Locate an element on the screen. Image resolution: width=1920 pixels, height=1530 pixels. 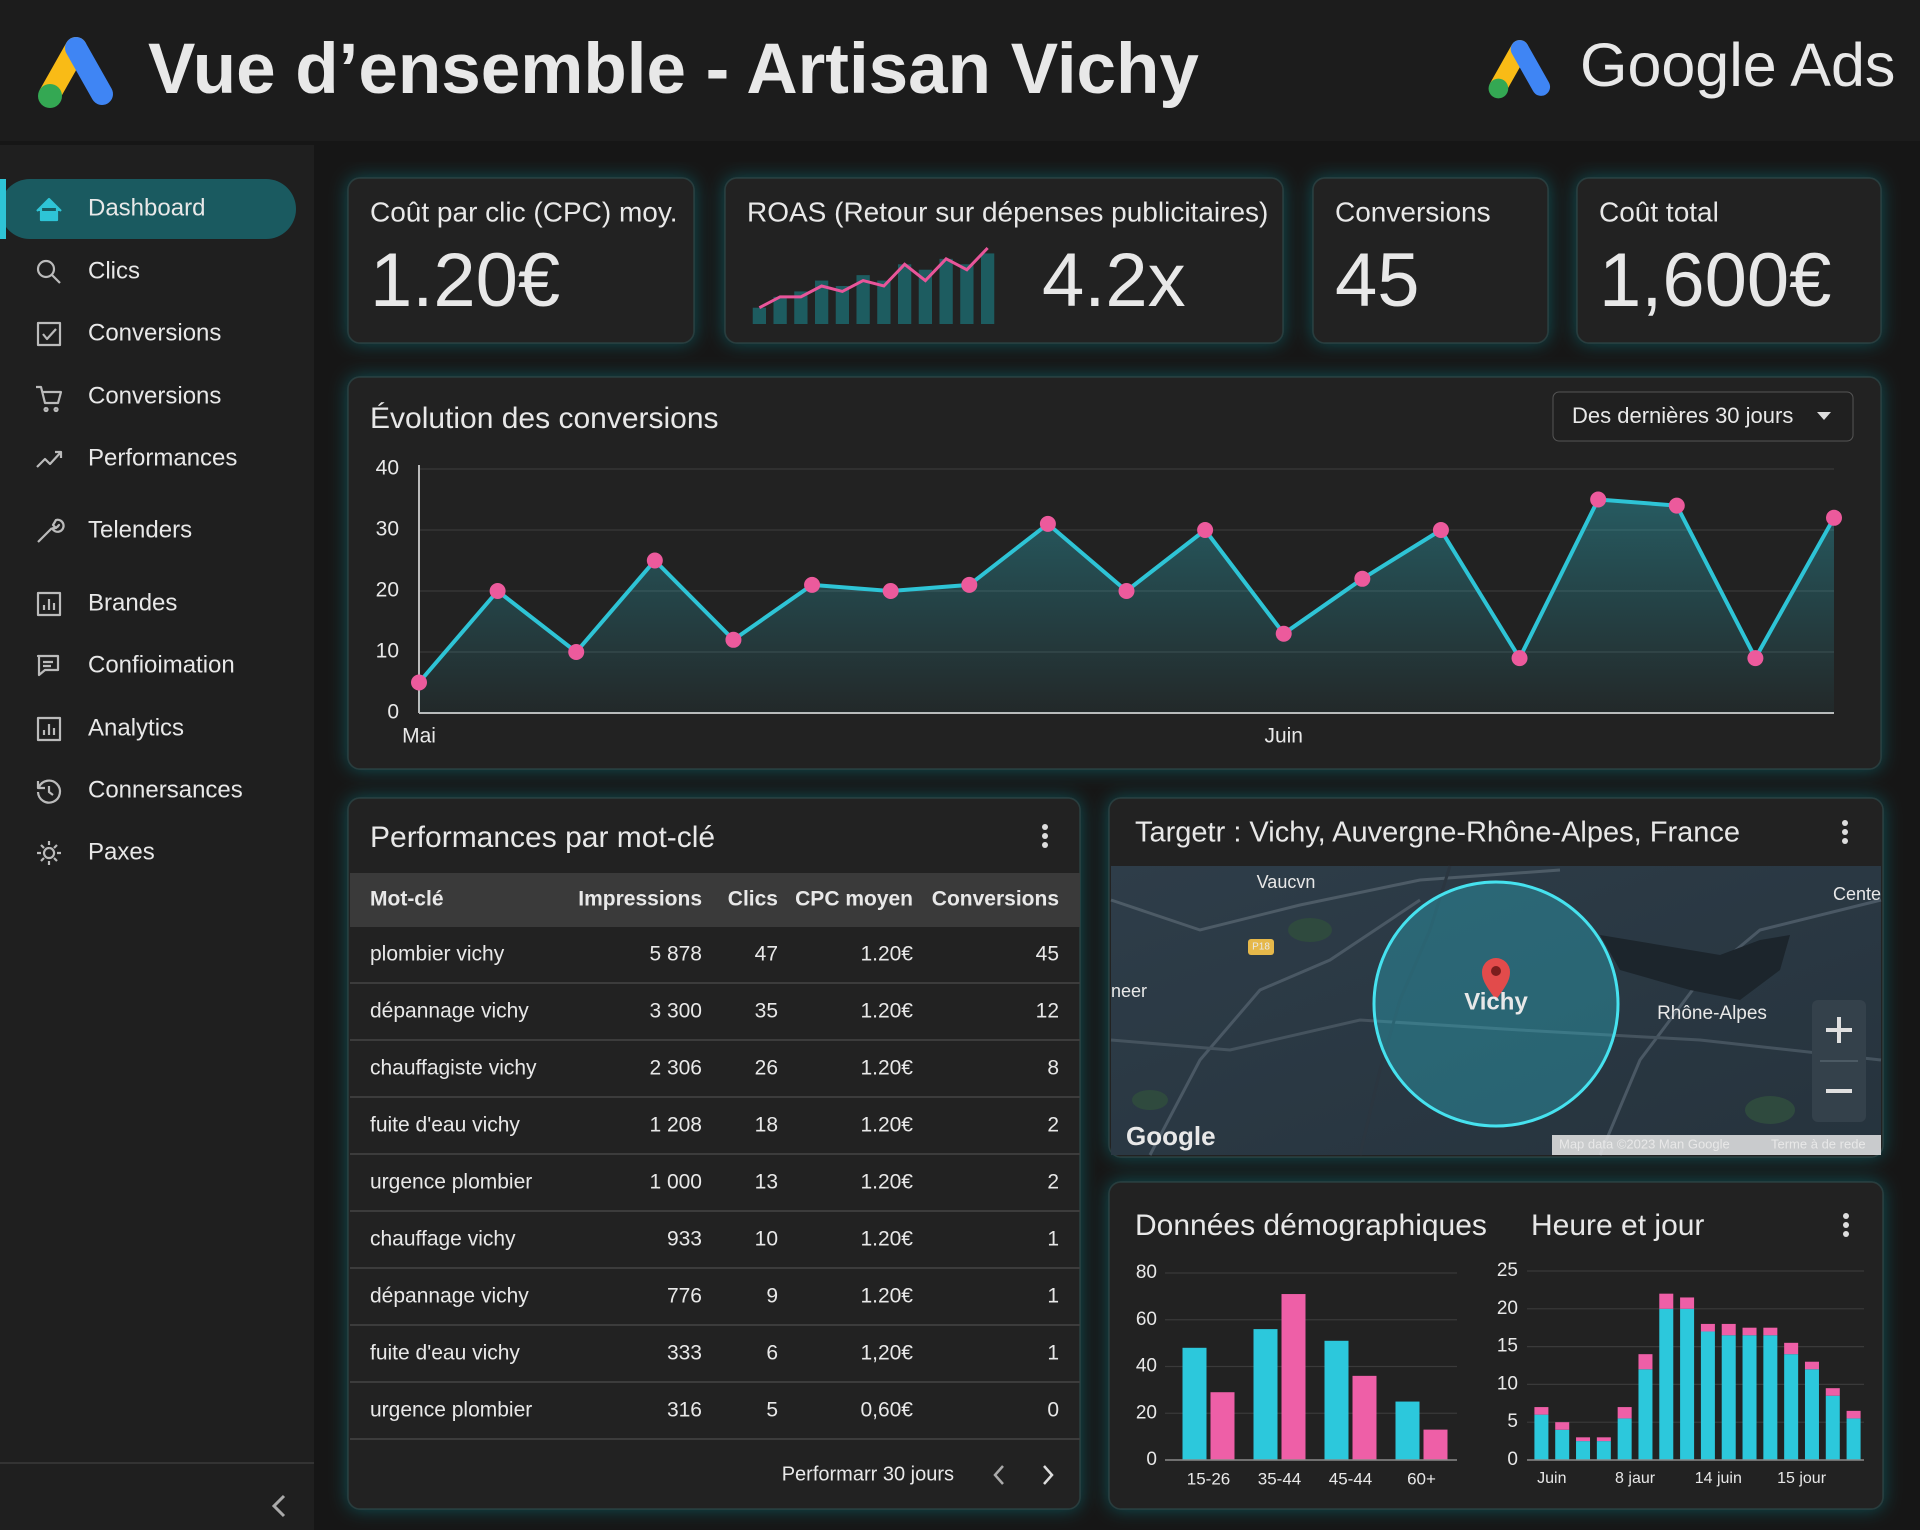
table-cell: 333 is located at coordinates (684, 1353).